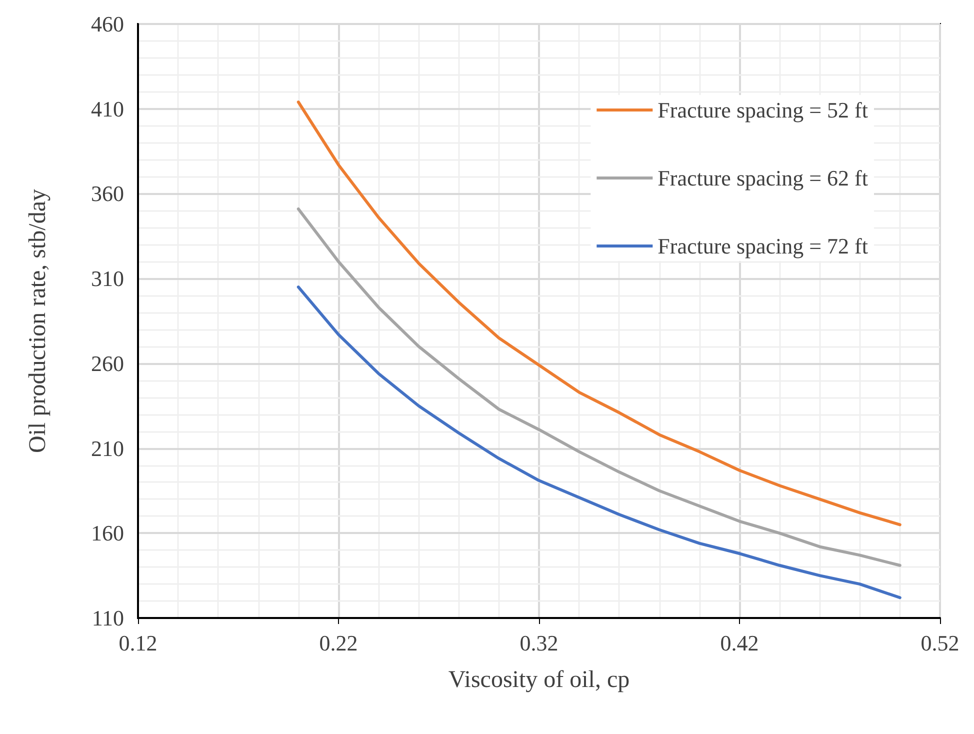  I want to click on y-tick-label: 410, so click(107, 109).